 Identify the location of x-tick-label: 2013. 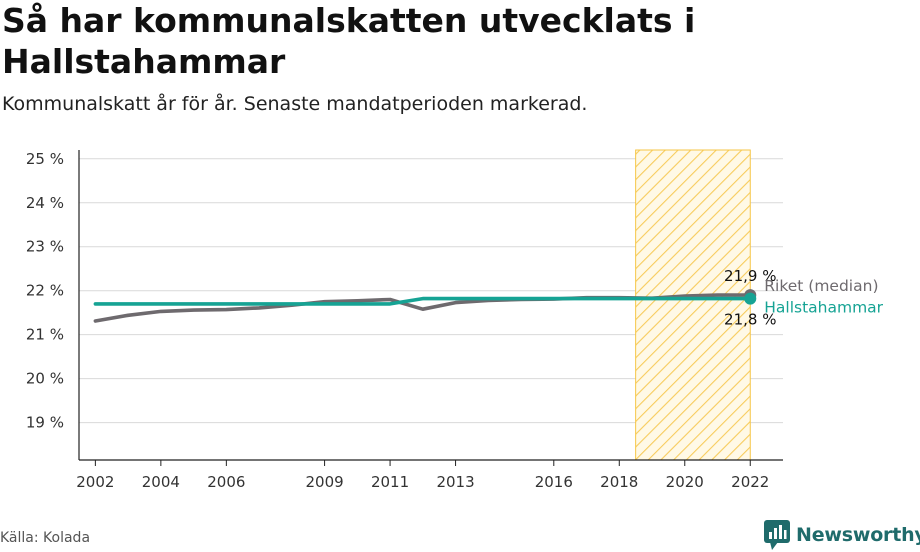
(455, 482).